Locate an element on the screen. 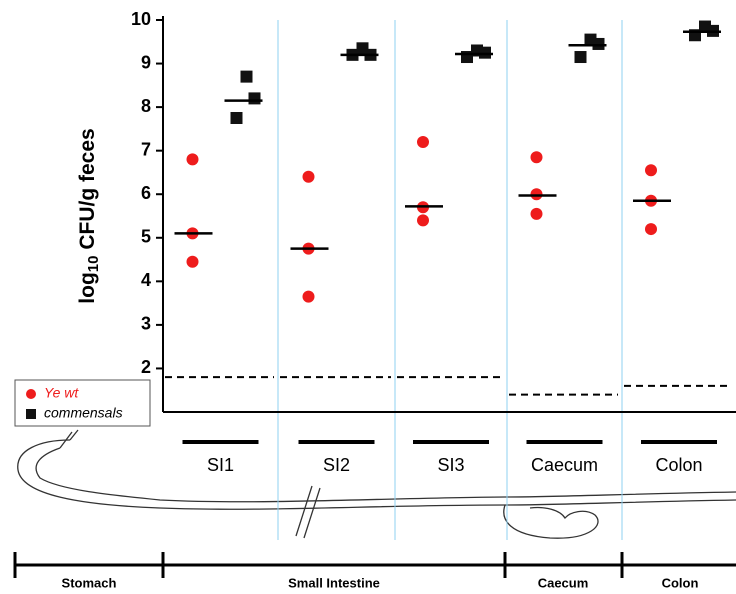  x-tick-label: SI2 is located at coordinates (336, 465).